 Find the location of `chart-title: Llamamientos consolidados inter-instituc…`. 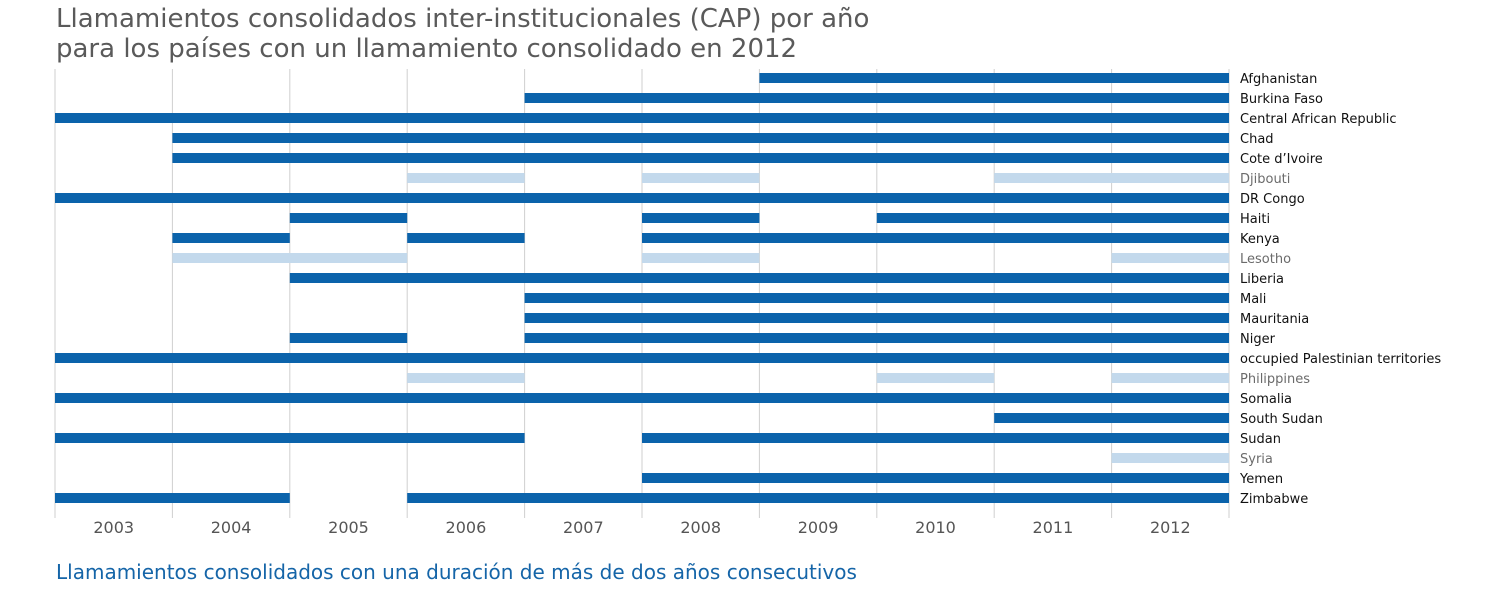

chart-title: Llamamientos consolidados inter-instituc… is located at coordinates (606, 34).